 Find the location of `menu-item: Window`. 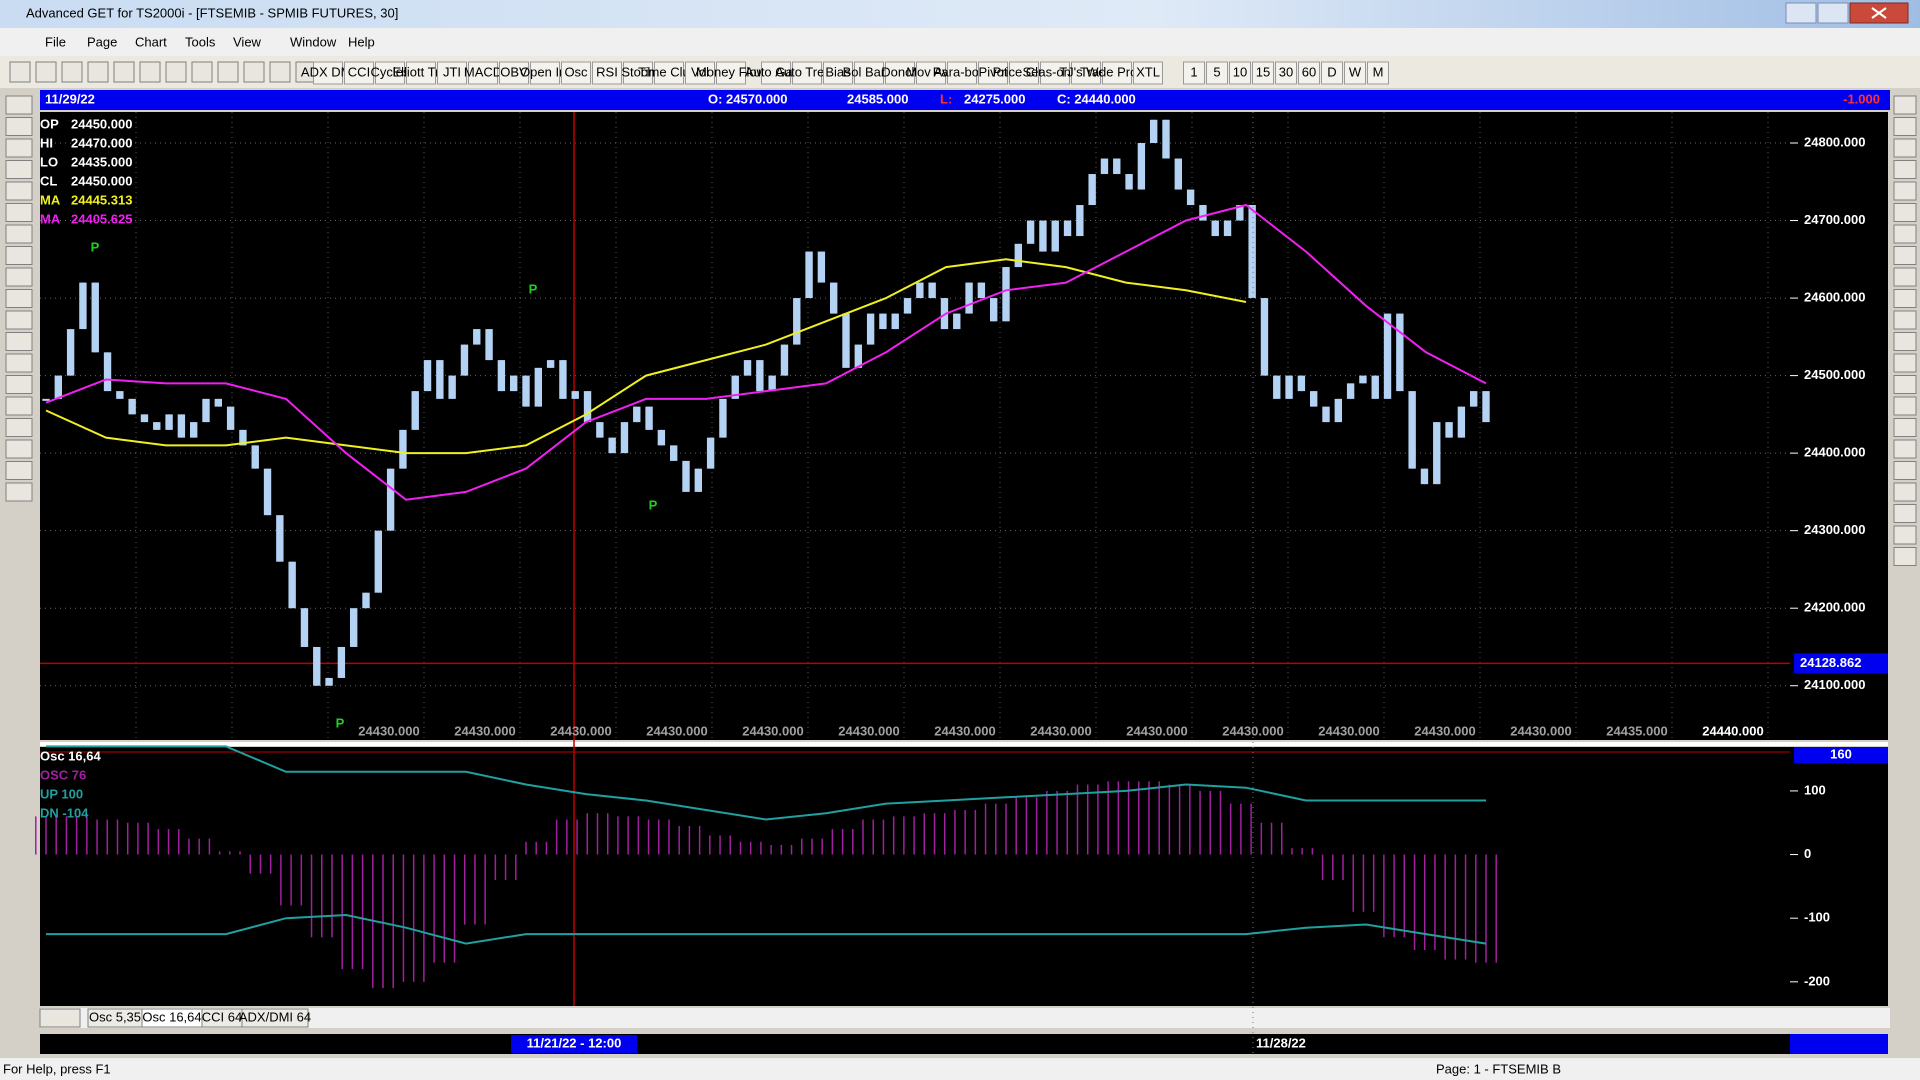

menu-item: Window is located at coordinates (313, 41).